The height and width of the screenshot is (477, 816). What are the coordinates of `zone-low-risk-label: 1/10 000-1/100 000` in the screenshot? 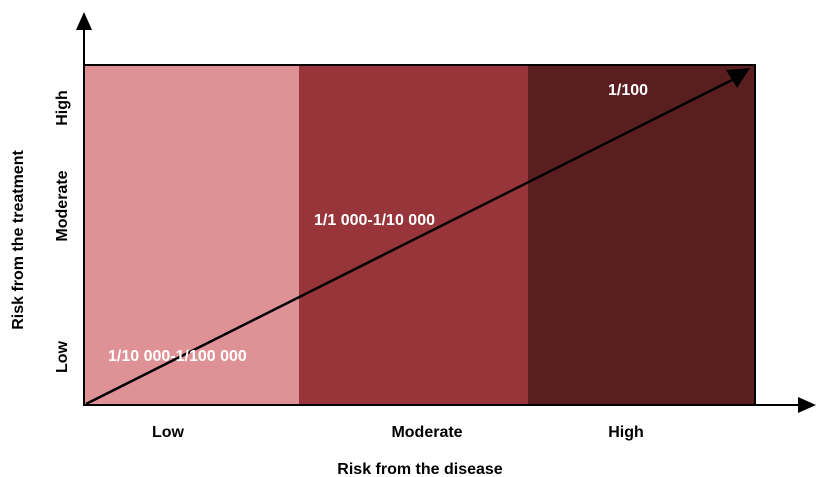 It's located at (177, 356).